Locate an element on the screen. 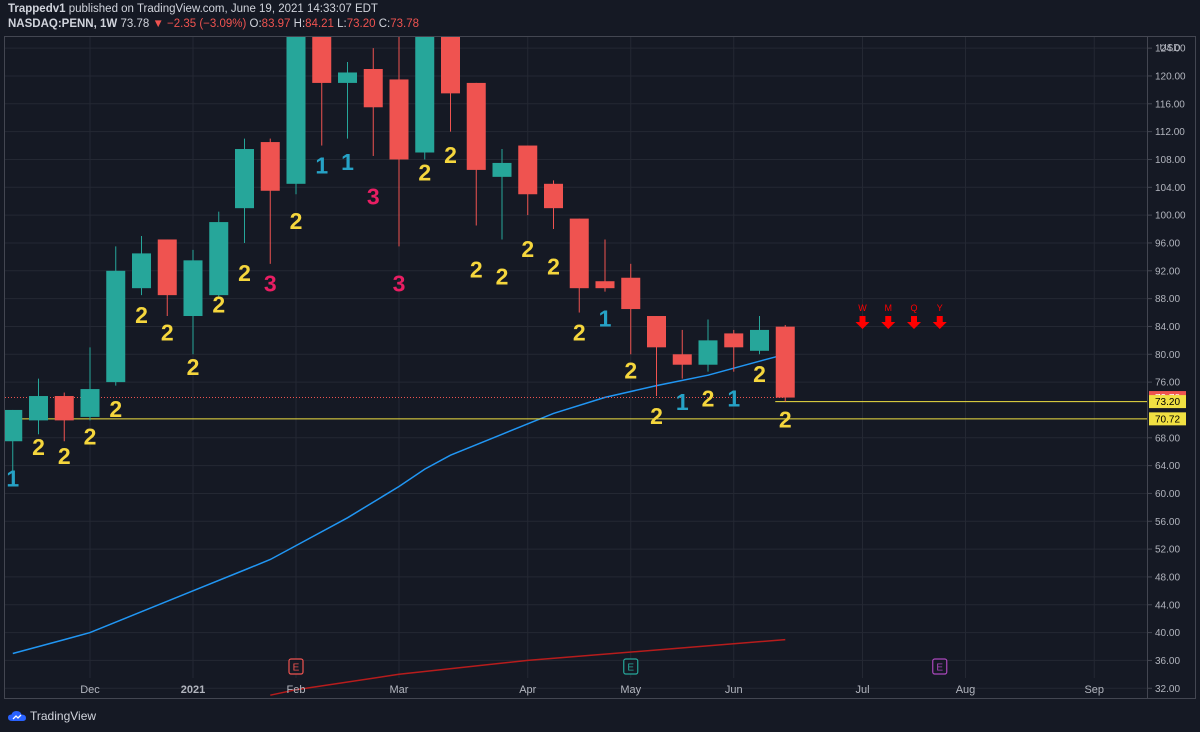 This screenshot has height=732, width=1200. x-axis-tick-label: Feb is located at coordinates (296, 690).